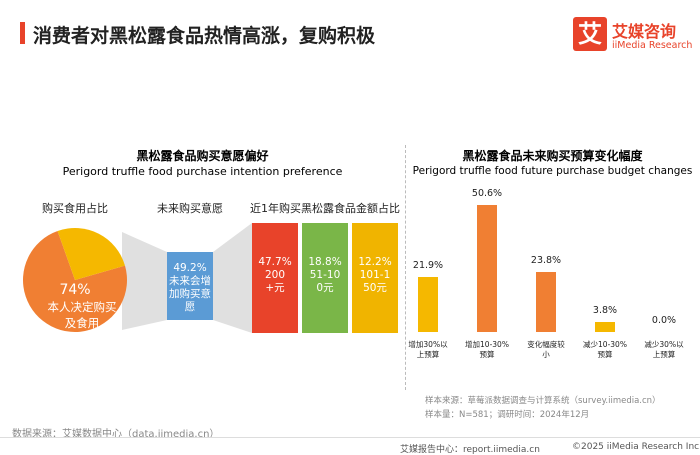 This screenshot has width=700, height=455. Describe the element at coordinates (350, 437) in the screenshot. I see `footer-rule` at that location.